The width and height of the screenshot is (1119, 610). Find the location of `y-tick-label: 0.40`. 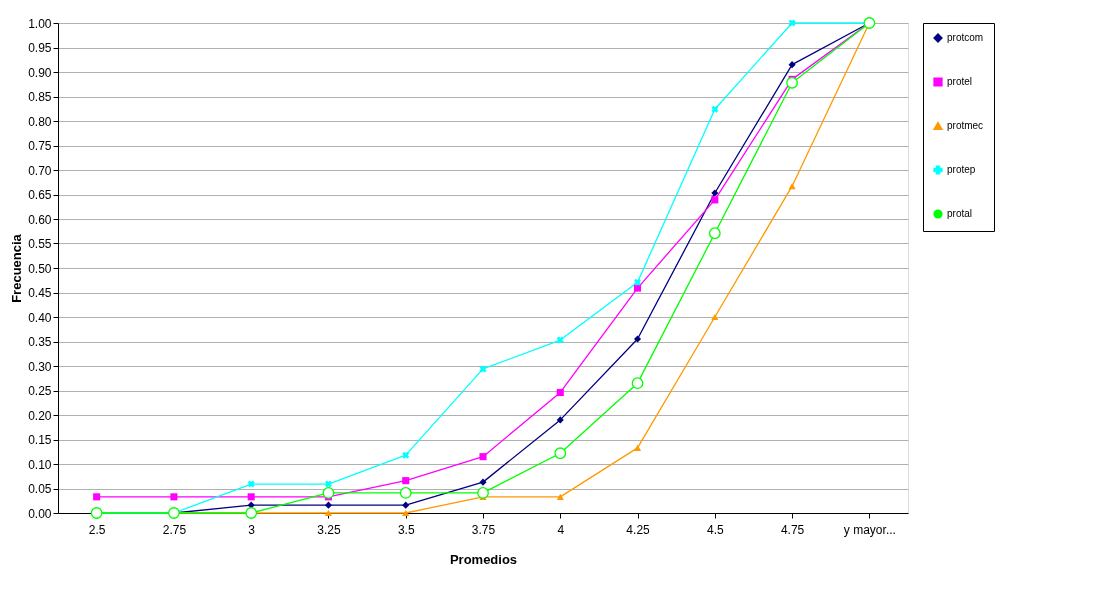

y-tick-label: 0.40 is located at coordinates (40, 317).